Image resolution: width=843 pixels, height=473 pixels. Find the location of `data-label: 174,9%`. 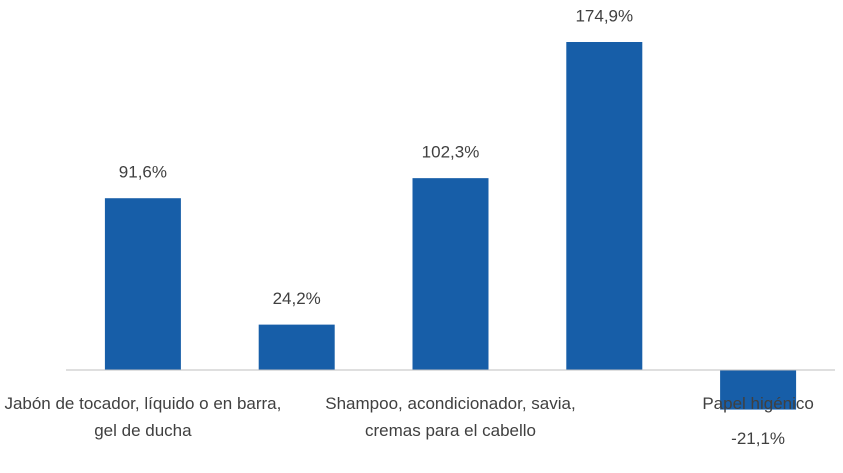

data-label: 174,9% is located at coordinates (604, 15).